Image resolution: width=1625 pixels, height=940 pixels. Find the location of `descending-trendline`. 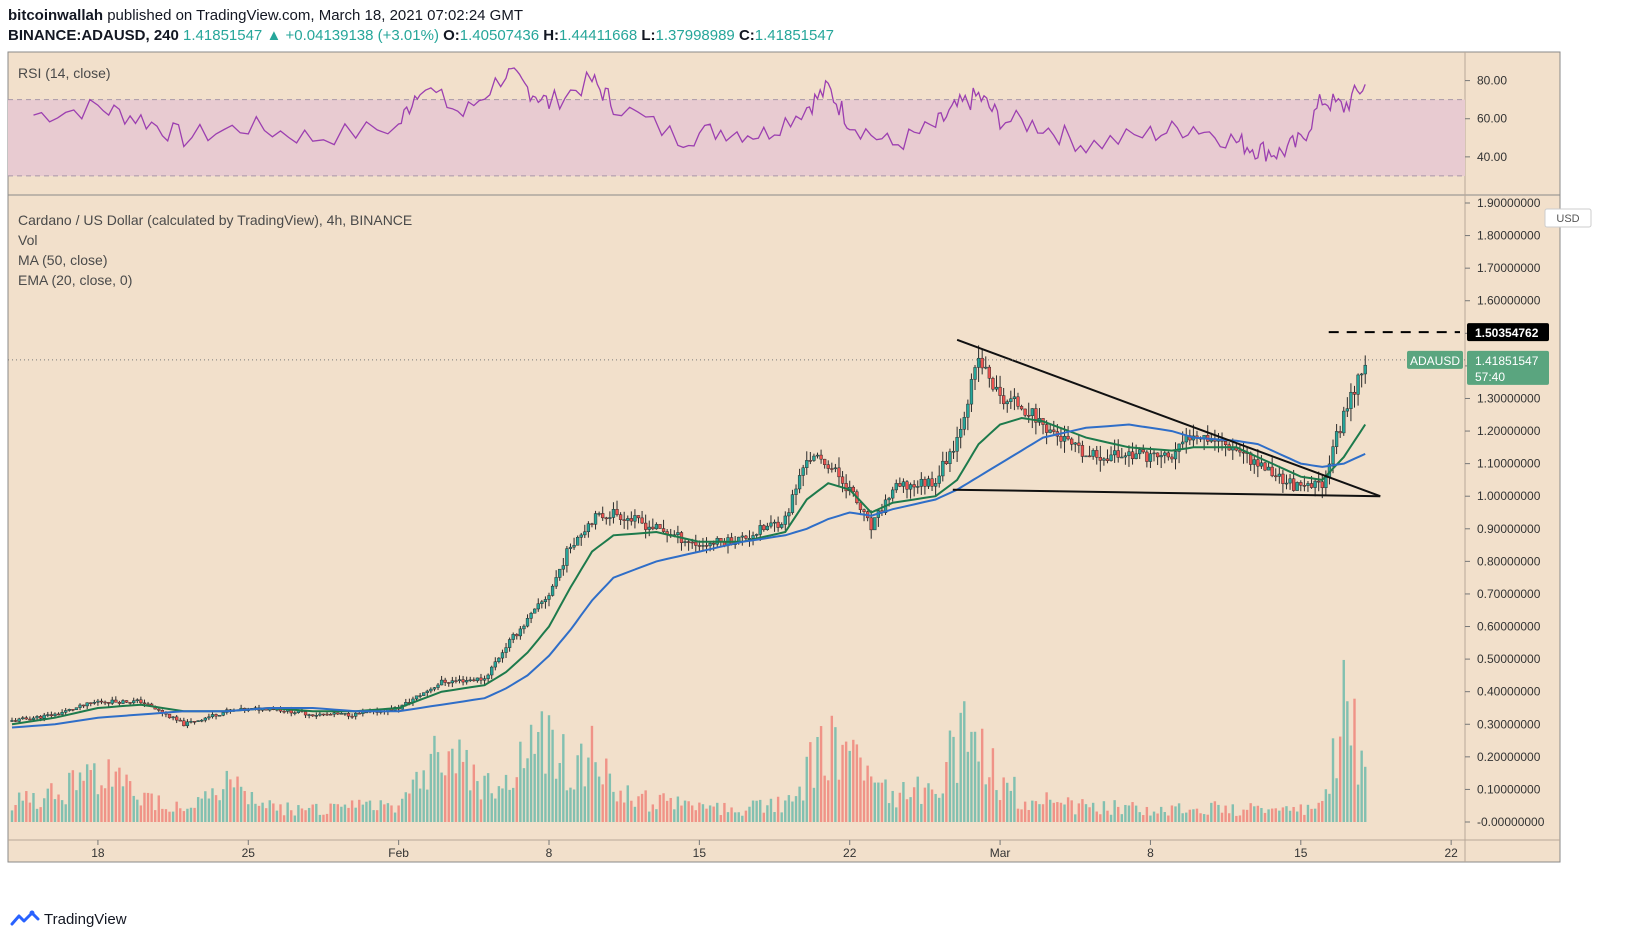

descending-trendline is located at coordinates (1168, 418).